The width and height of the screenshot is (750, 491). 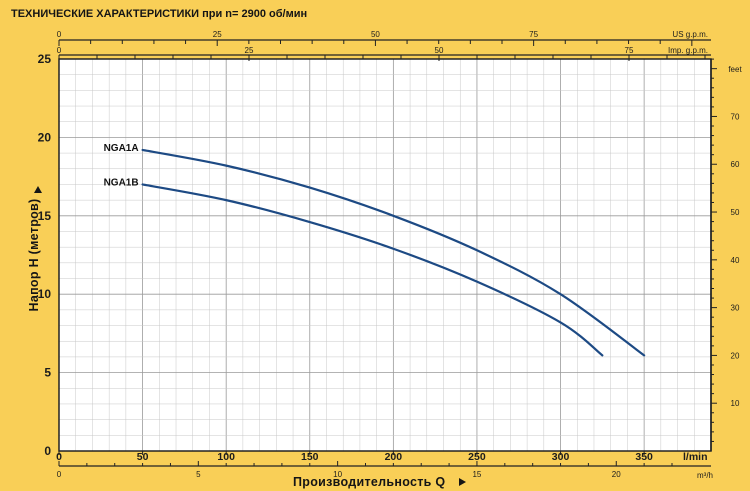 I want to click on imp-gpm-tick-label: 25, so click(x=249, y=50).